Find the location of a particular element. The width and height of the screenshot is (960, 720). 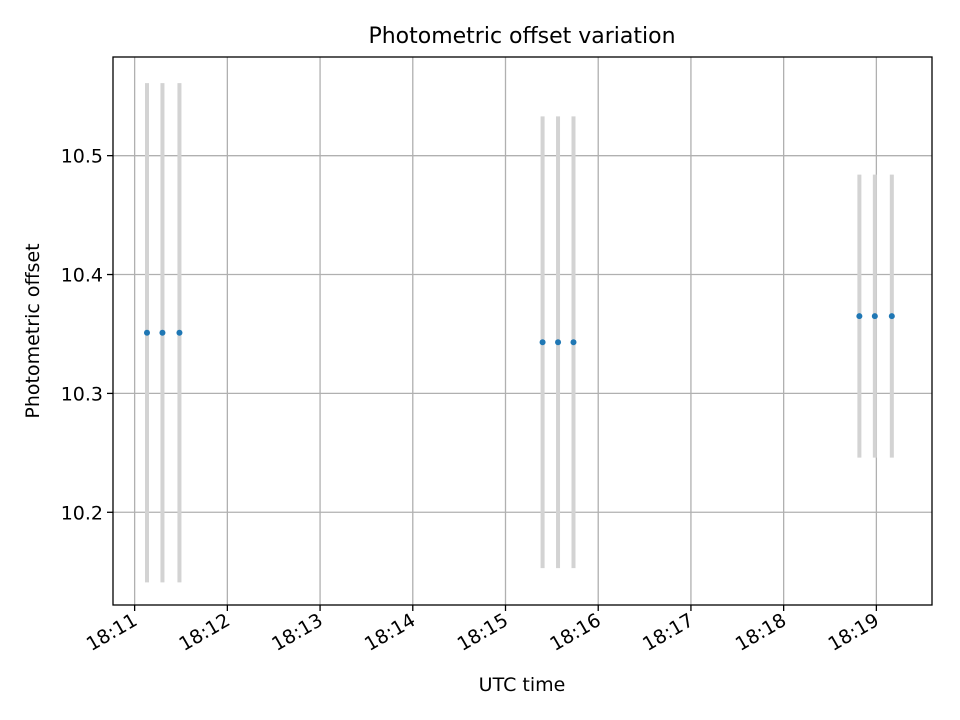

x-tick-label: 18:17 is located at coordinates (668, 632).